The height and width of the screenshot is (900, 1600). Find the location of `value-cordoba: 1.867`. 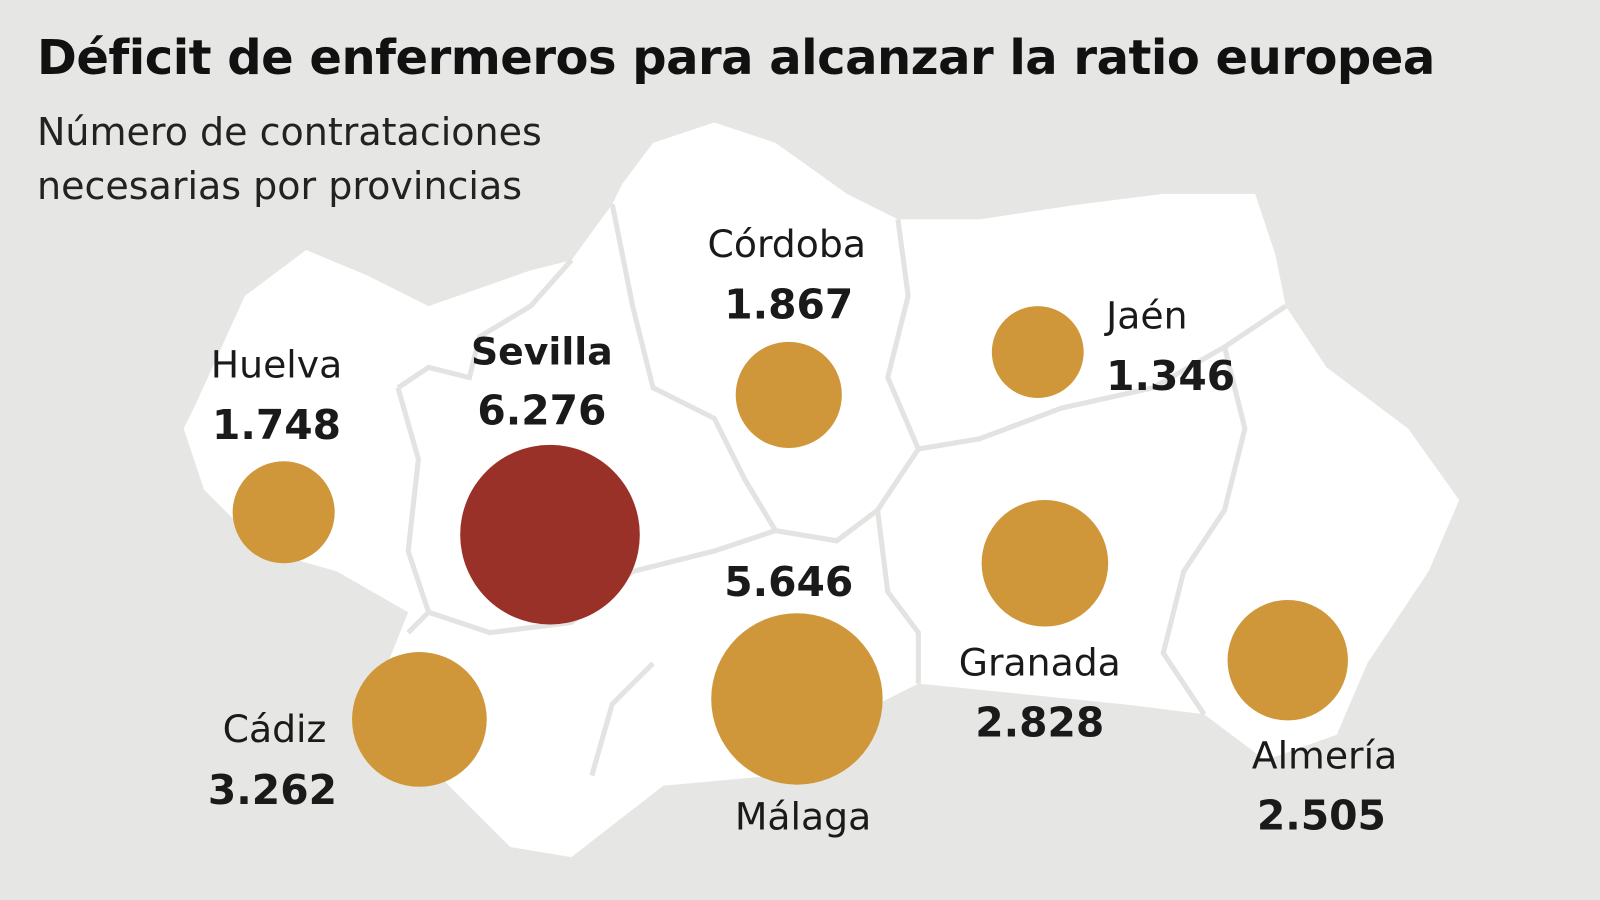

value-cordoba: 1.867 is located at coordinates (788, 304).